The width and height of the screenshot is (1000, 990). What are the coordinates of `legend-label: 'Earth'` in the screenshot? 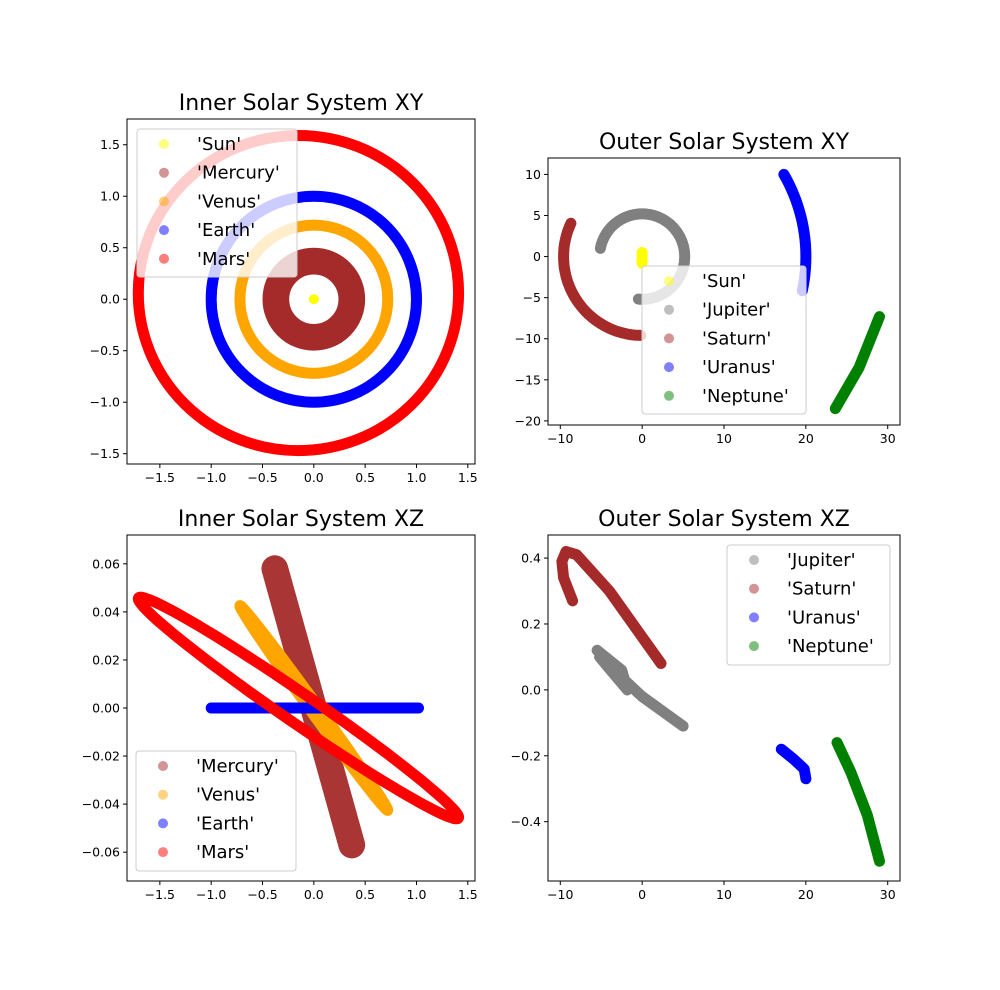 It's located at (226, 230).